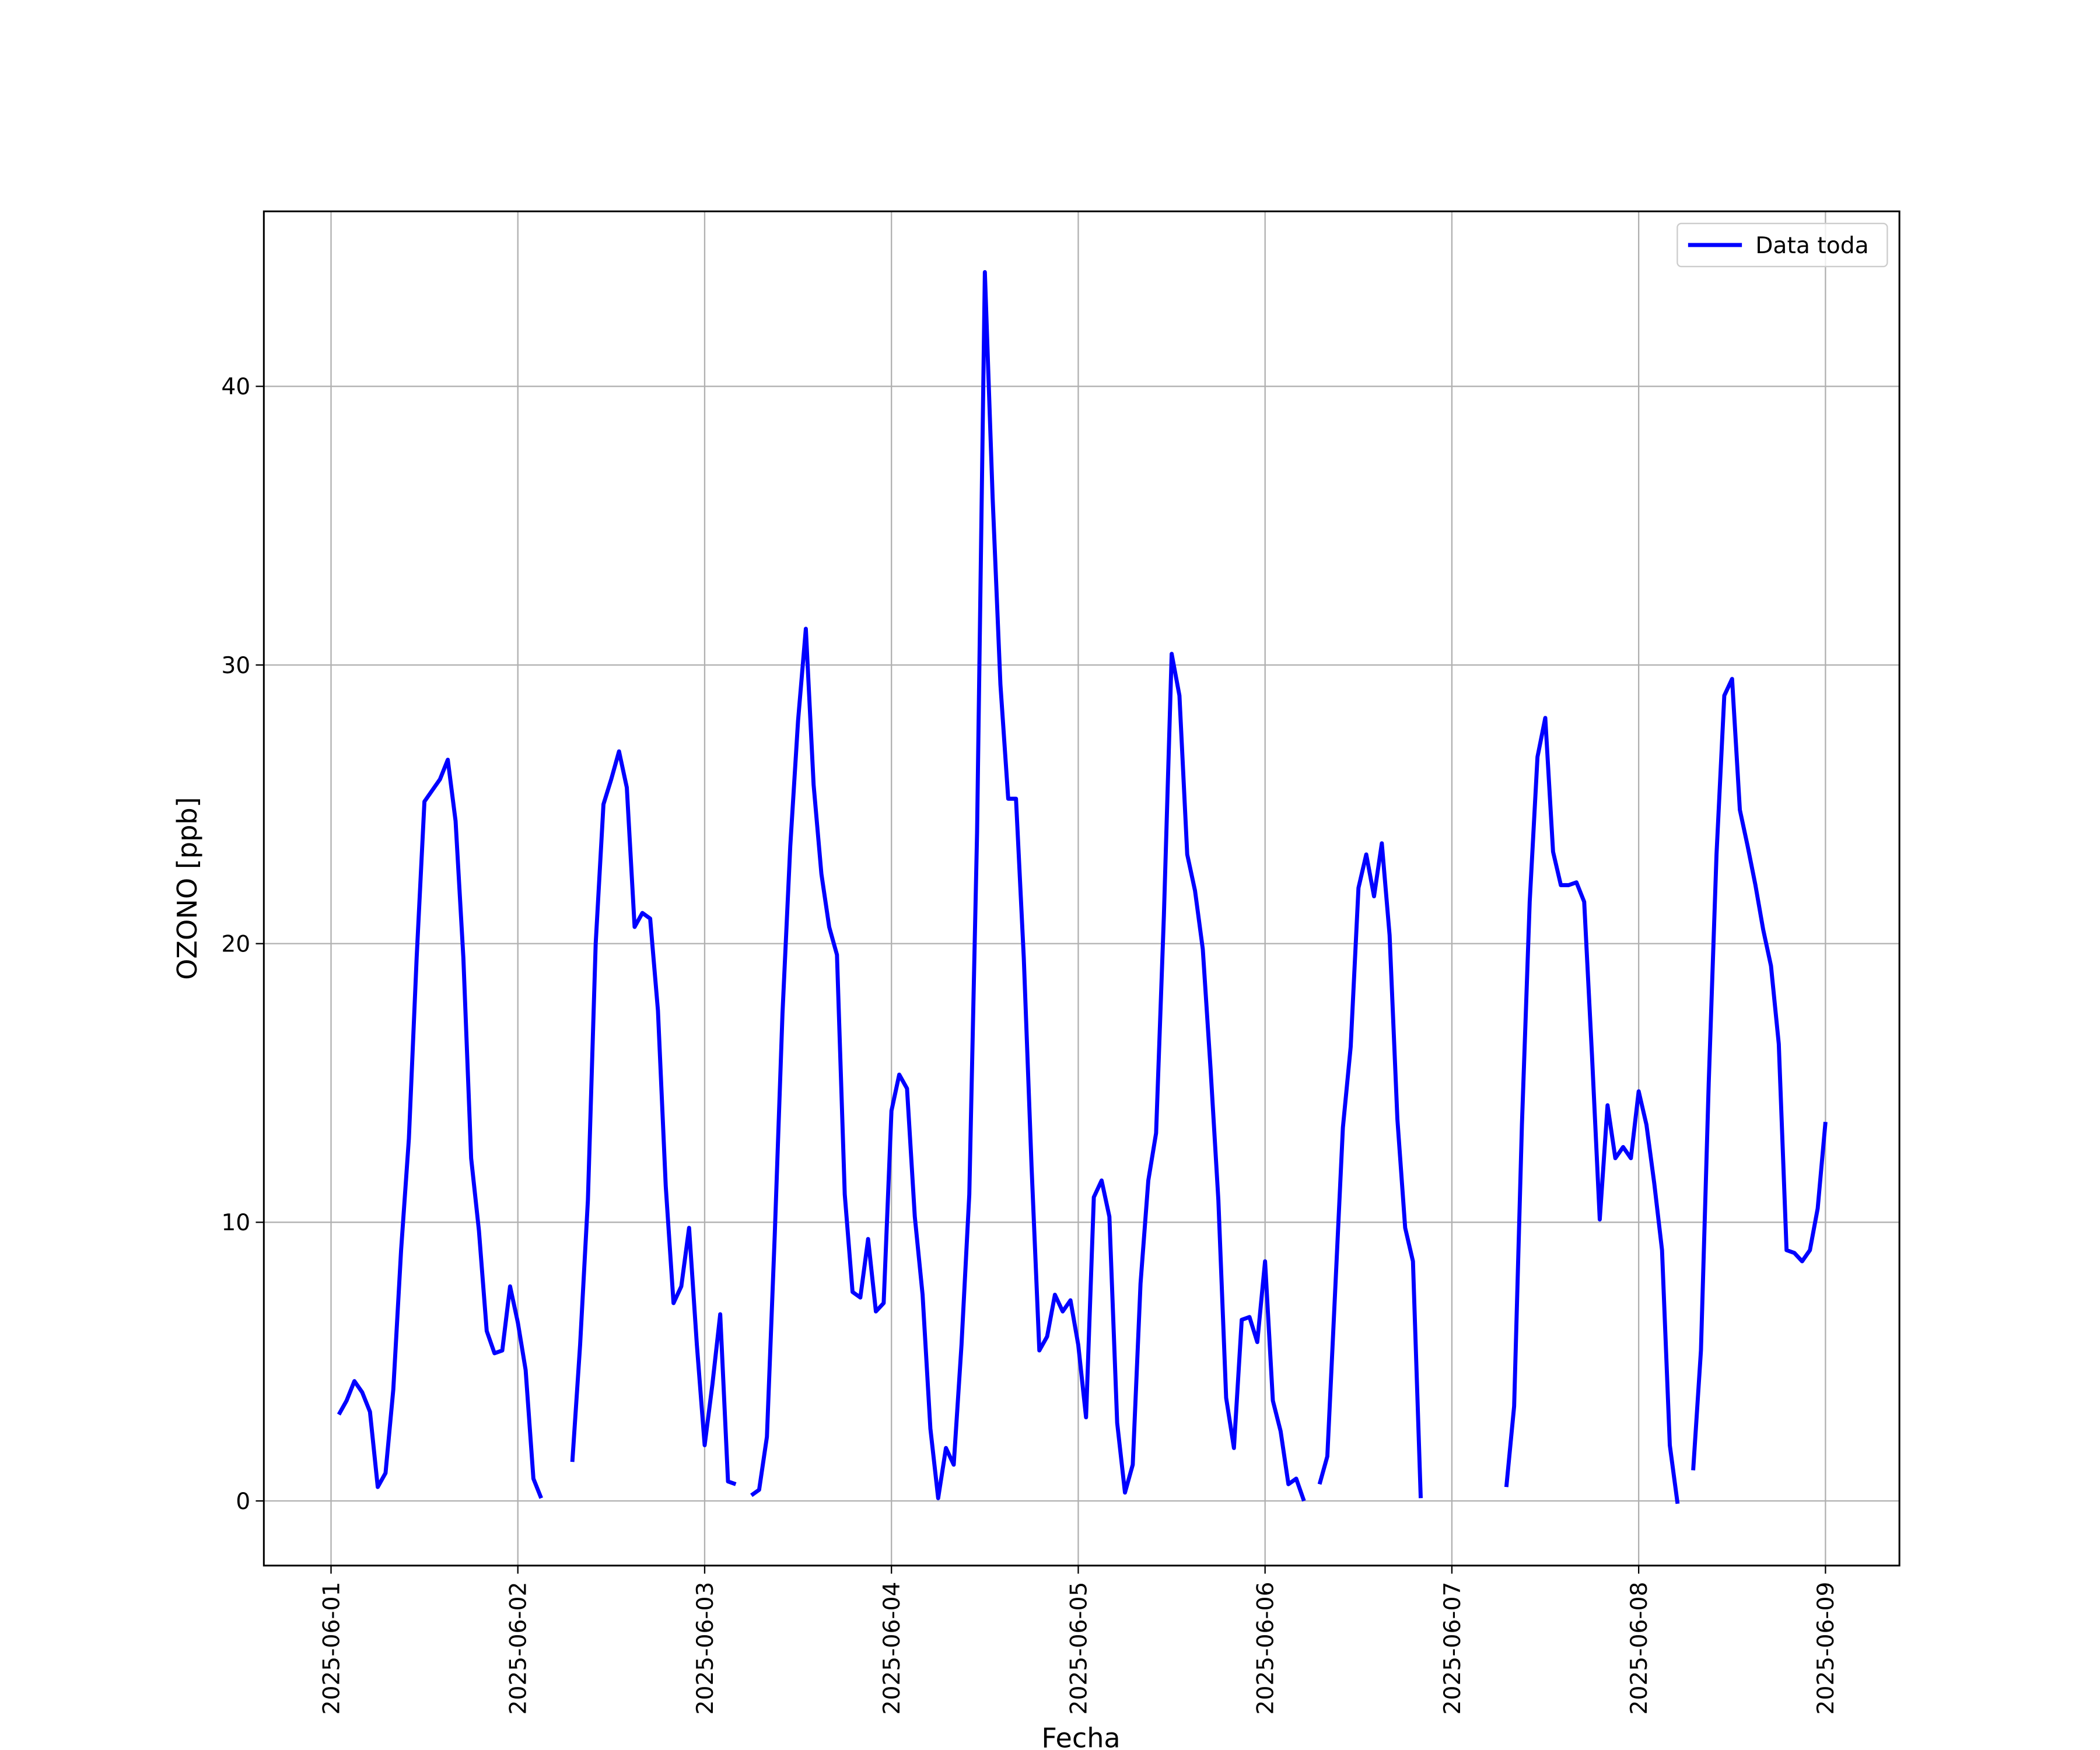 Image resolution: width=2100 pixels, height=1750 pixels. What do you see at coordinates (331, 1648) in the screenshot?
I see `x-tick-label: 2025-06-01` at bounding box center [331, 1648].